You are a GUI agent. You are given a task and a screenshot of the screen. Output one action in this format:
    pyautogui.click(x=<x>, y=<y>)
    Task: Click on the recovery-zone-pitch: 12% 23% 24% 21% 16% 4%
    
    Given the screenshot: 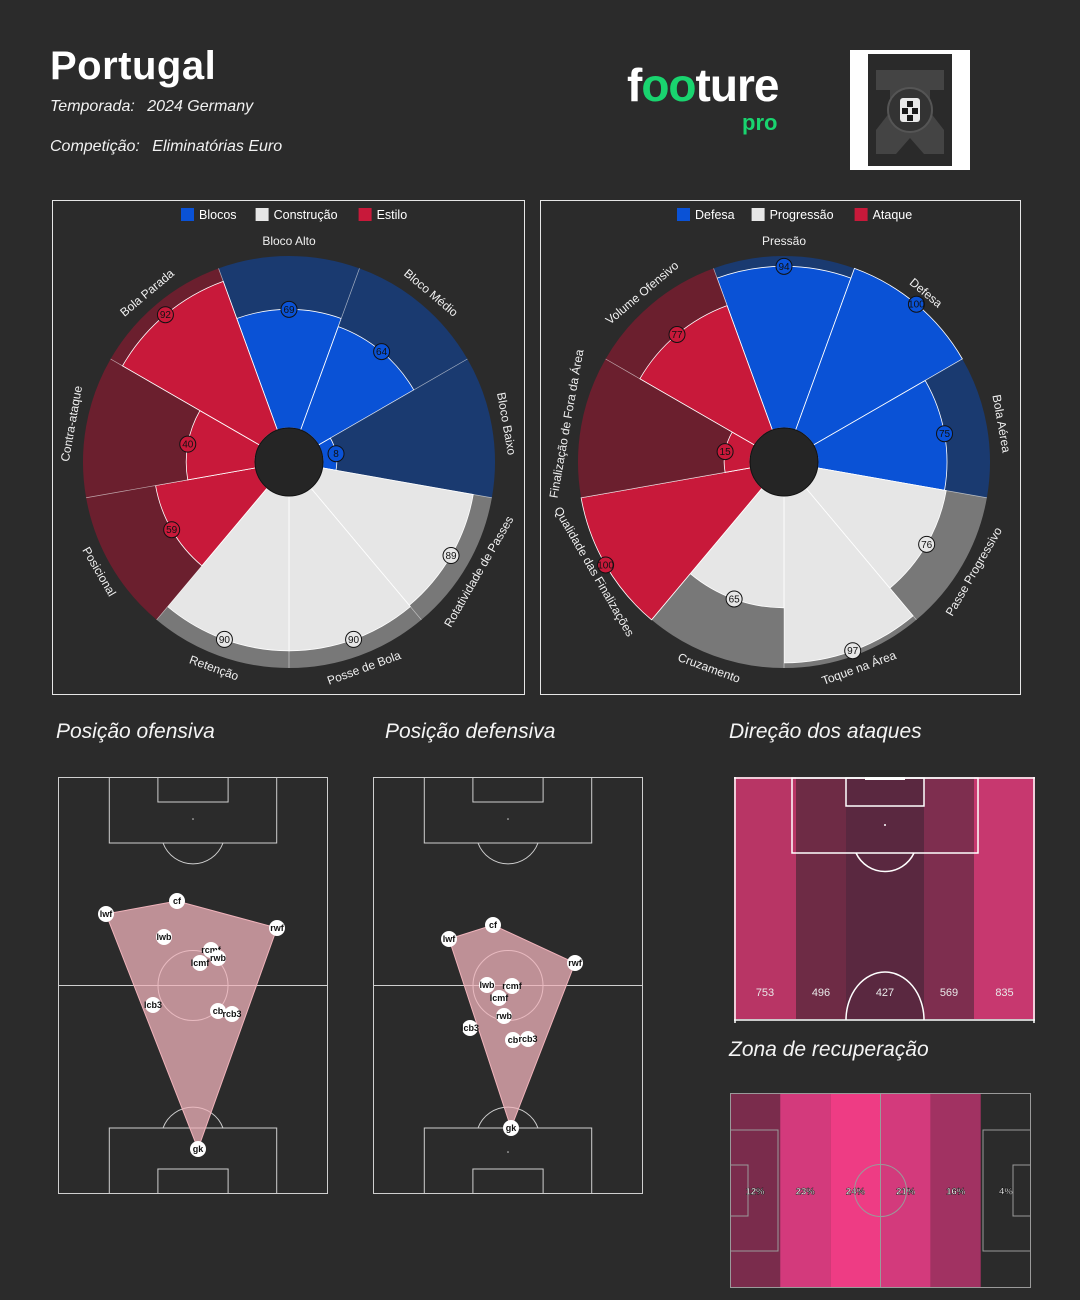 What is the action you would take?
    pyautogui.click(x=880, y=1190)
    